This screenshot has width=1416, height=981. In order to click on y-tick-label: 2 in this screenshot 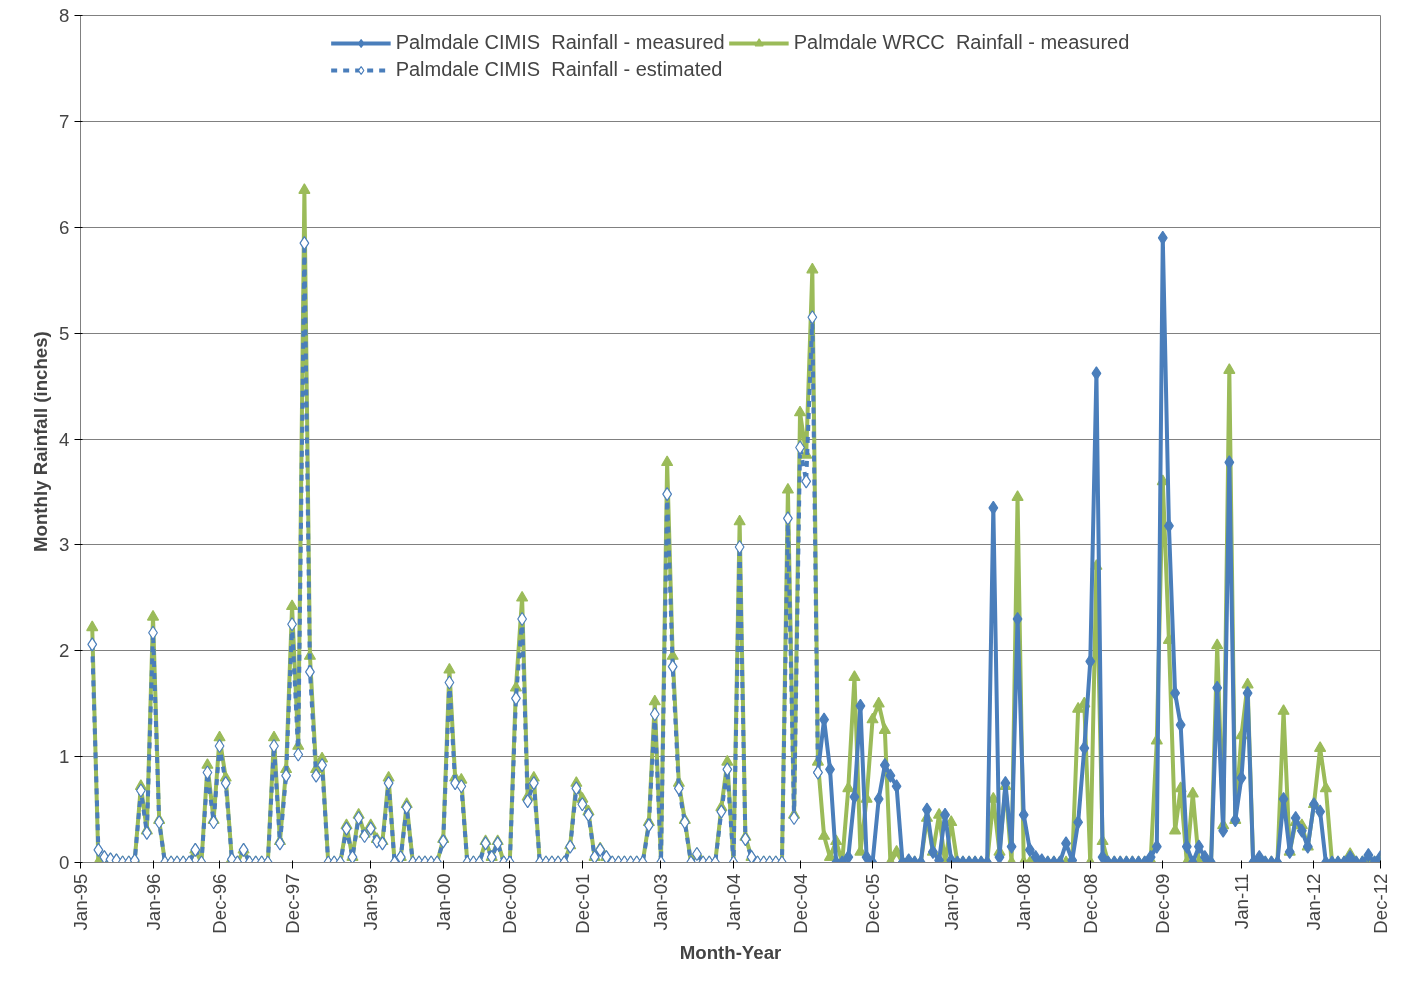, I will do `click(64, 651)`.